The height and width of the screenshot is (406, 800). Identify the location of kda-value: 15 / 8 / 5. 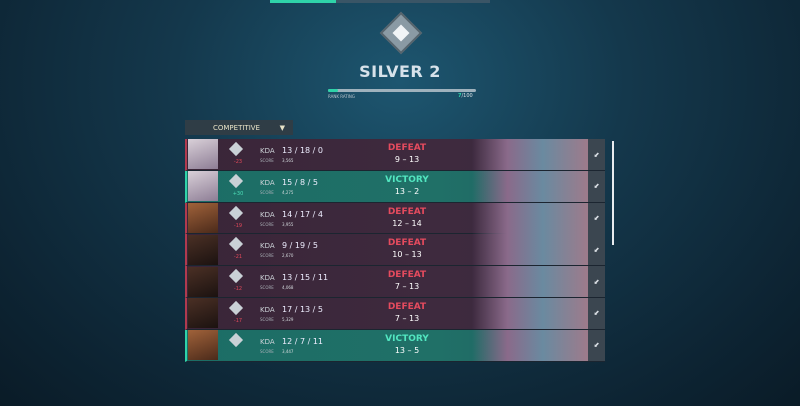
(300, 182).